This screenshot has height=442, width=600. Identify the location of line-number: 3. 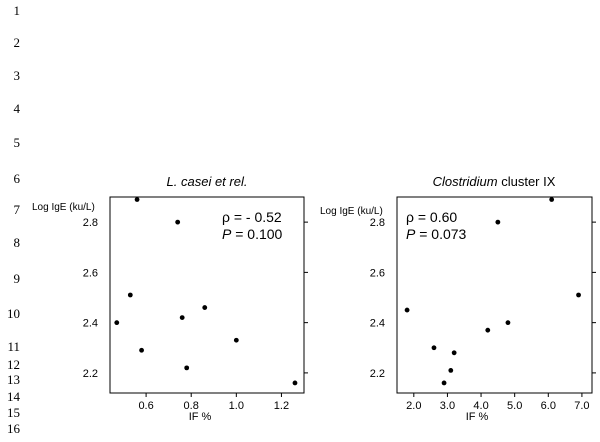
(17, 75).